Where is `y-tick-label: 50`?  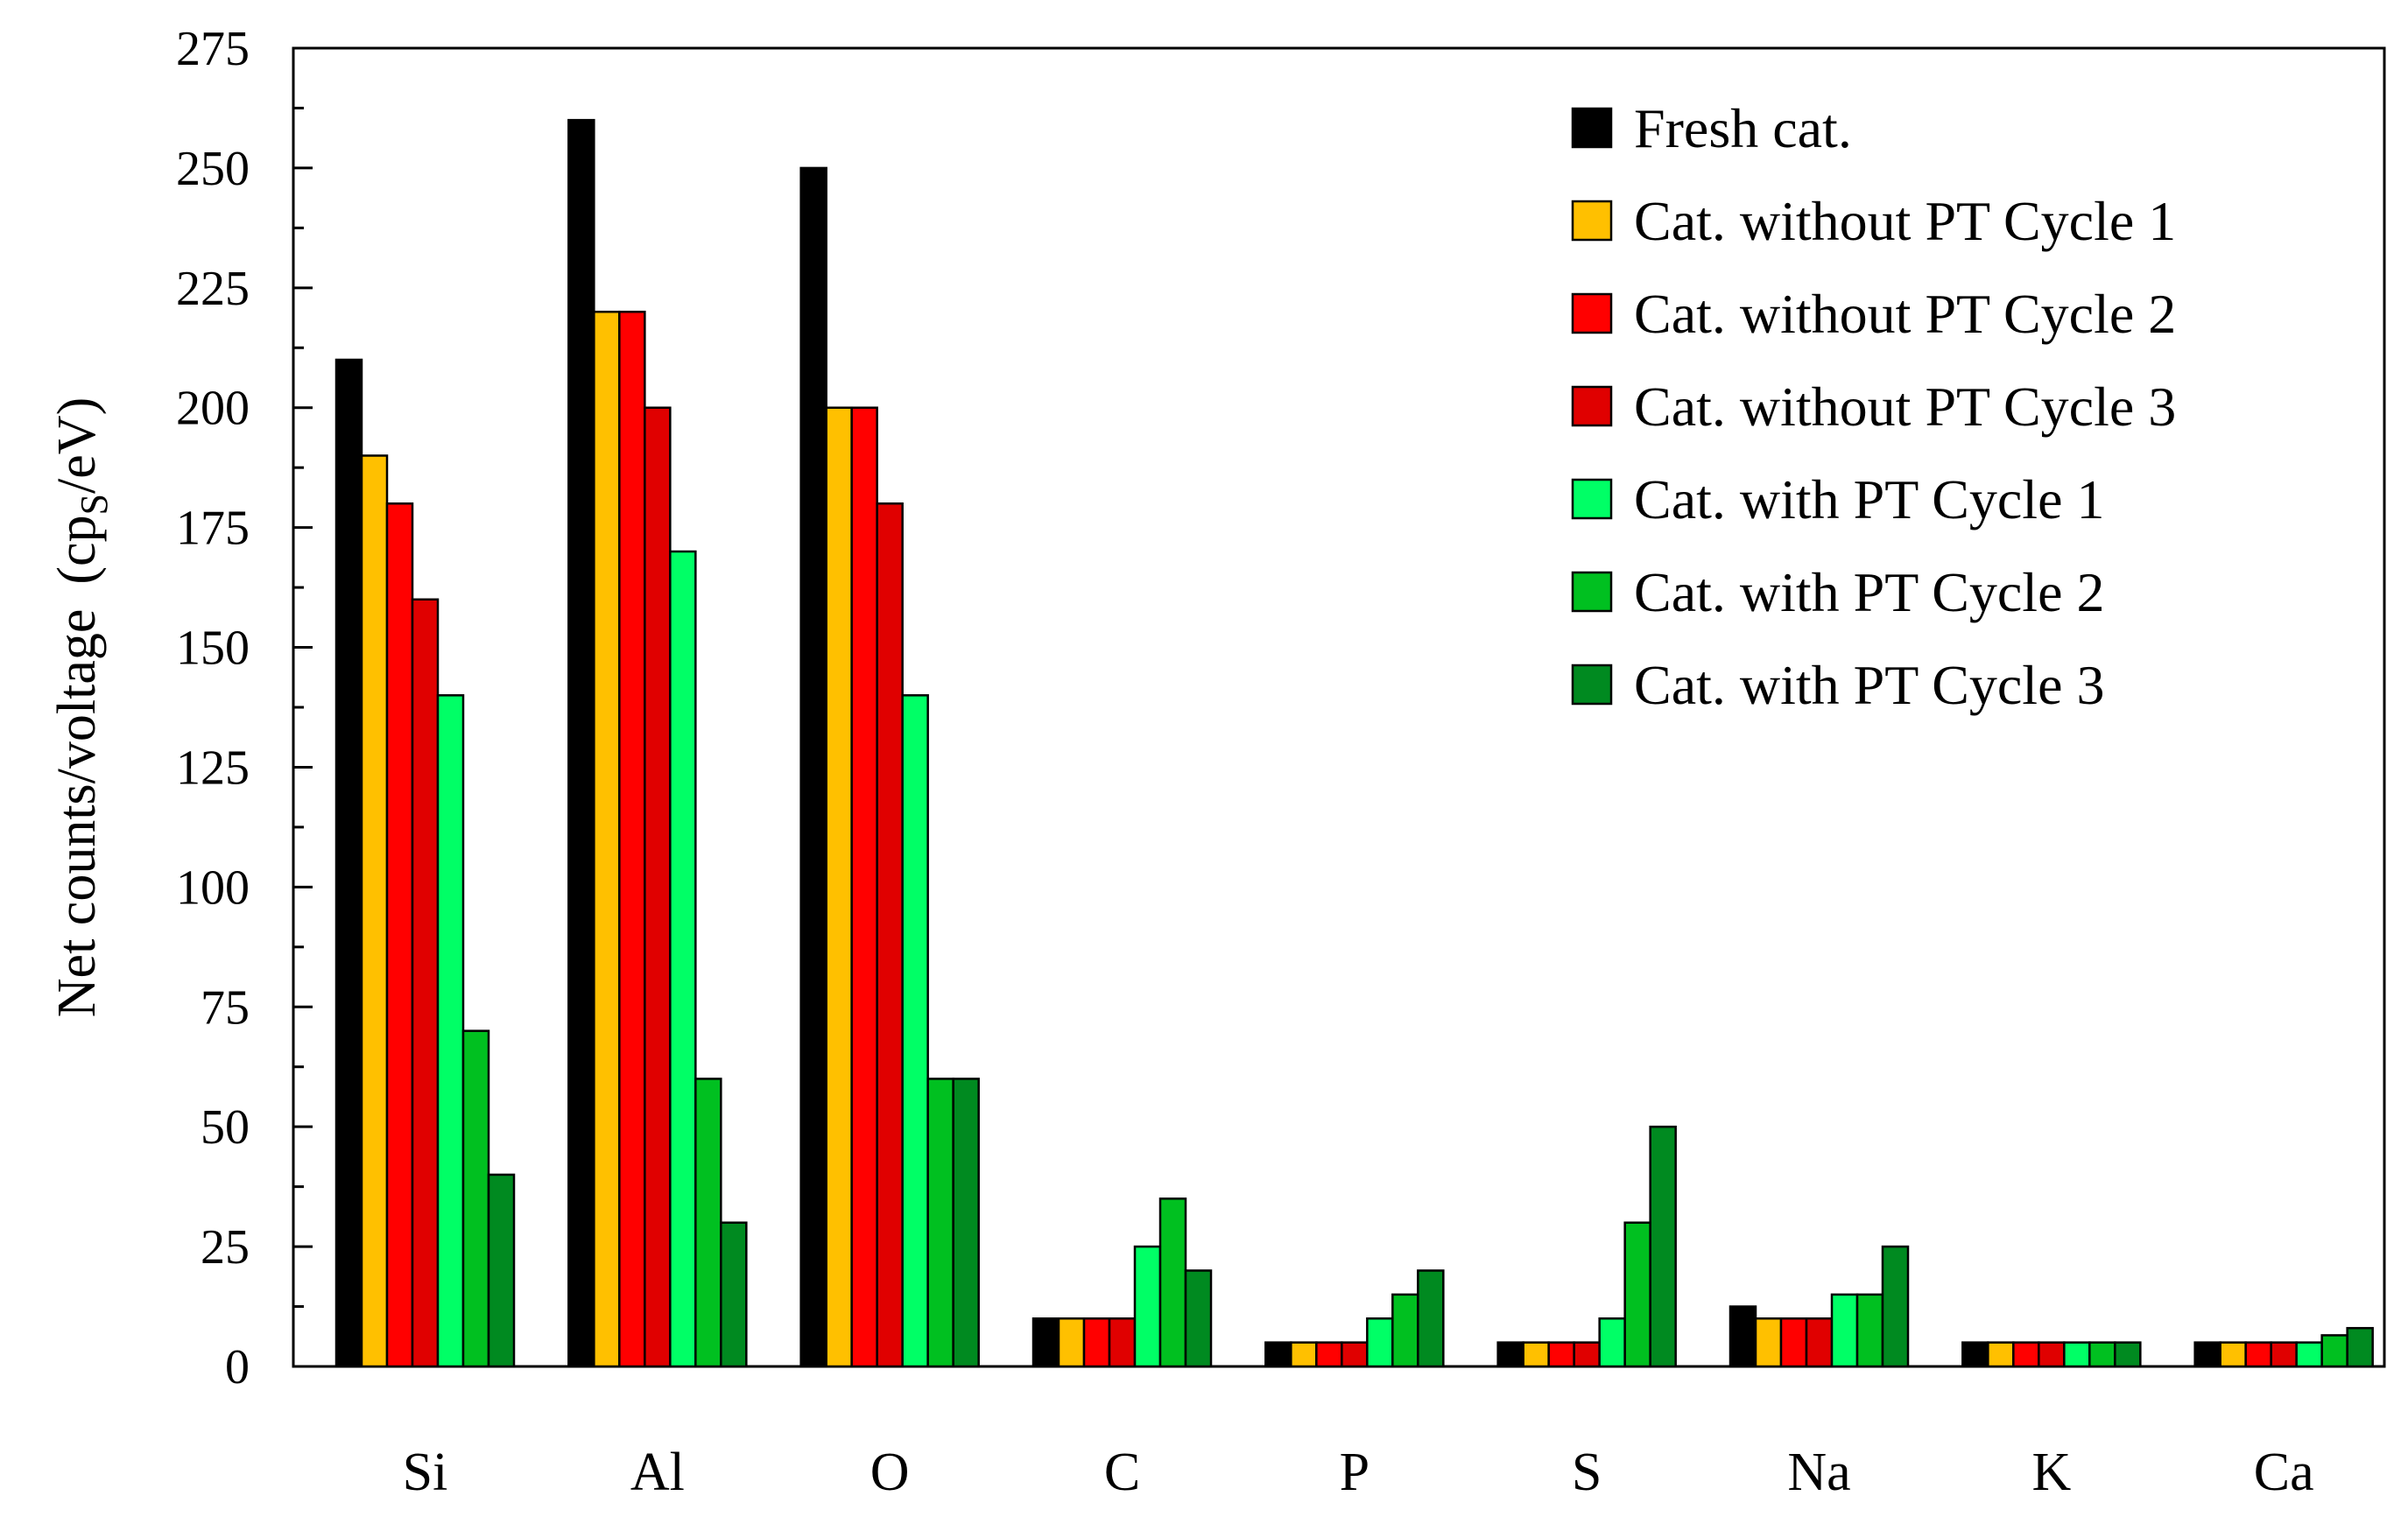
y-tick-label: 50 is located at coordinates (225, 1127).